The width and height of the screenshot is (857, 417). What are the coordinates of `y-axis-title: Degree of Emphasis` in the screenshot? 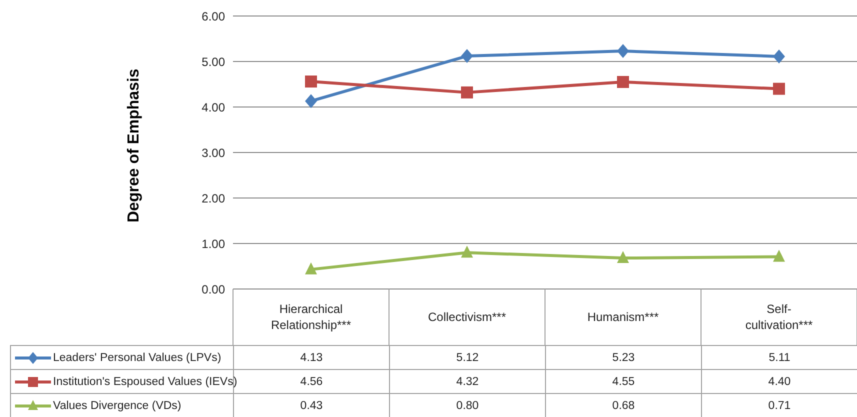 It's located at (134, 145).